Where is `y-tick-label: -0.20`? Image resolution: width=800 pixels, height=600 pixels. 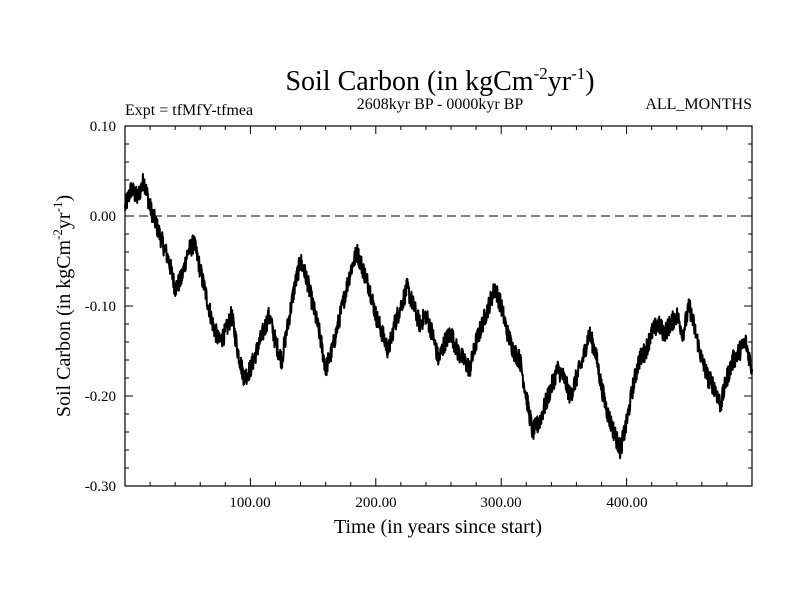
y-tick-label: -0.20 is located at coordinates (100, 397).